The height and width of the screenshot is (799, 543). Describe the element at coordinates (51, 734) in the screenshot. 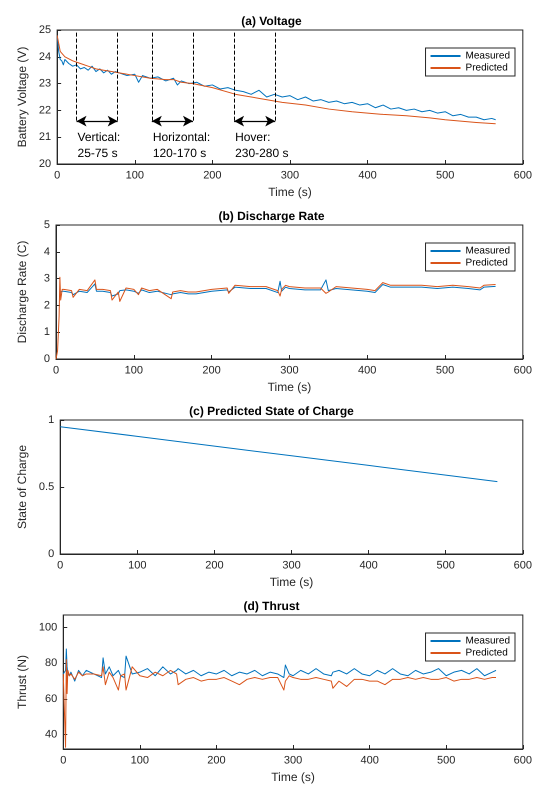

I see `y-tick-label: 40` at that location.